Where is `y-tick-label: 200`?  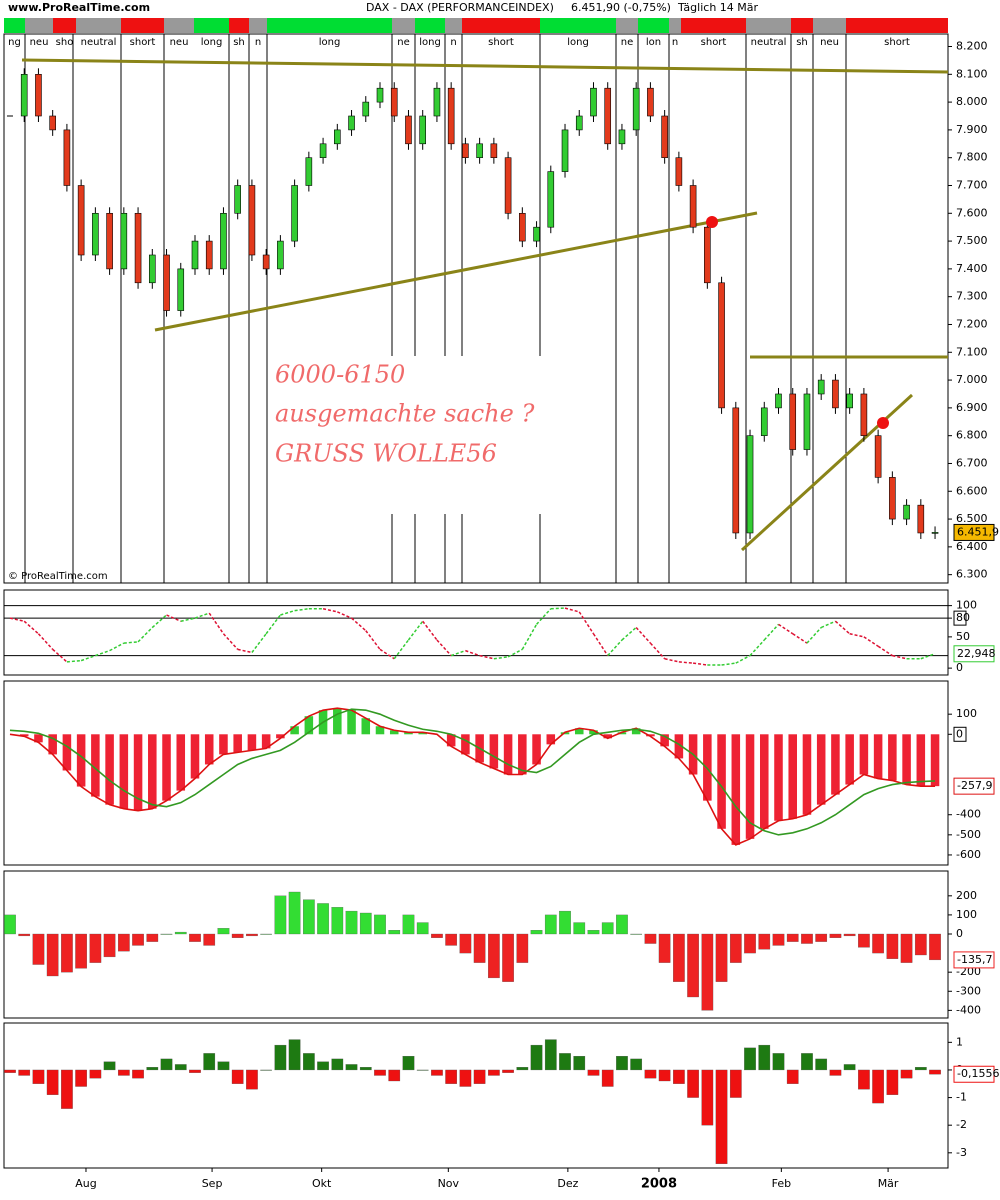 y-tick-label: 200 is located at coordinates (966, 895).